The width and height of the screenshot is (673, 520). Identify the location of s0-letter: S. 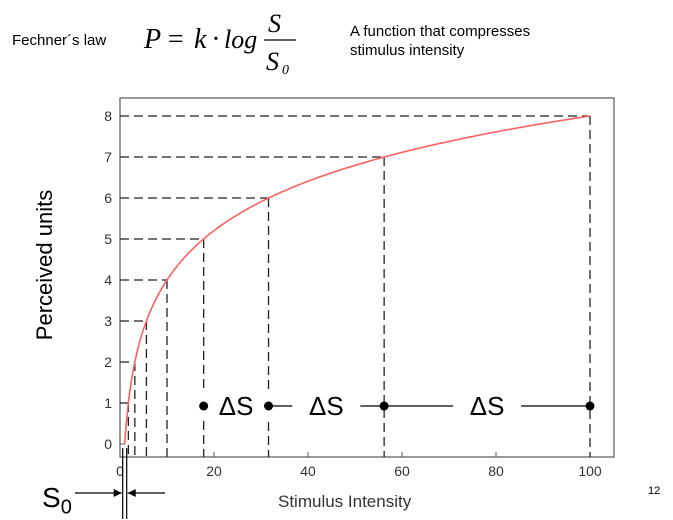
(51, 497).